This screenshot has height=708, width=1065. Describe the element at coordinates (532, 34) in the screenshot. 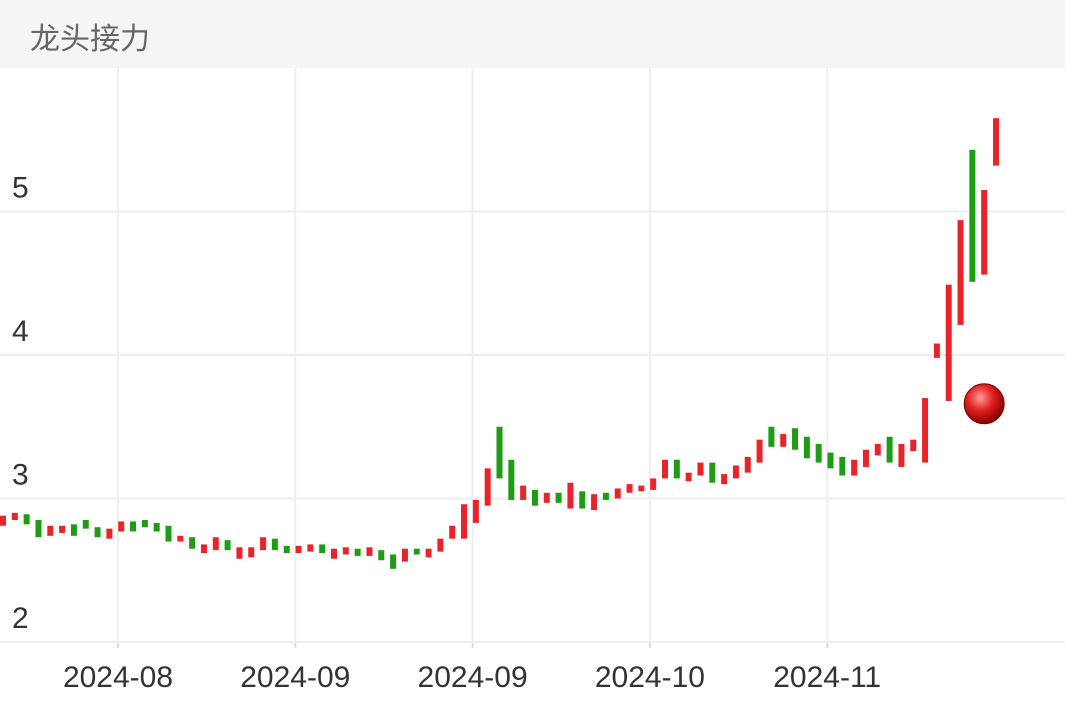

I see `header: 龙头接力` at that location.